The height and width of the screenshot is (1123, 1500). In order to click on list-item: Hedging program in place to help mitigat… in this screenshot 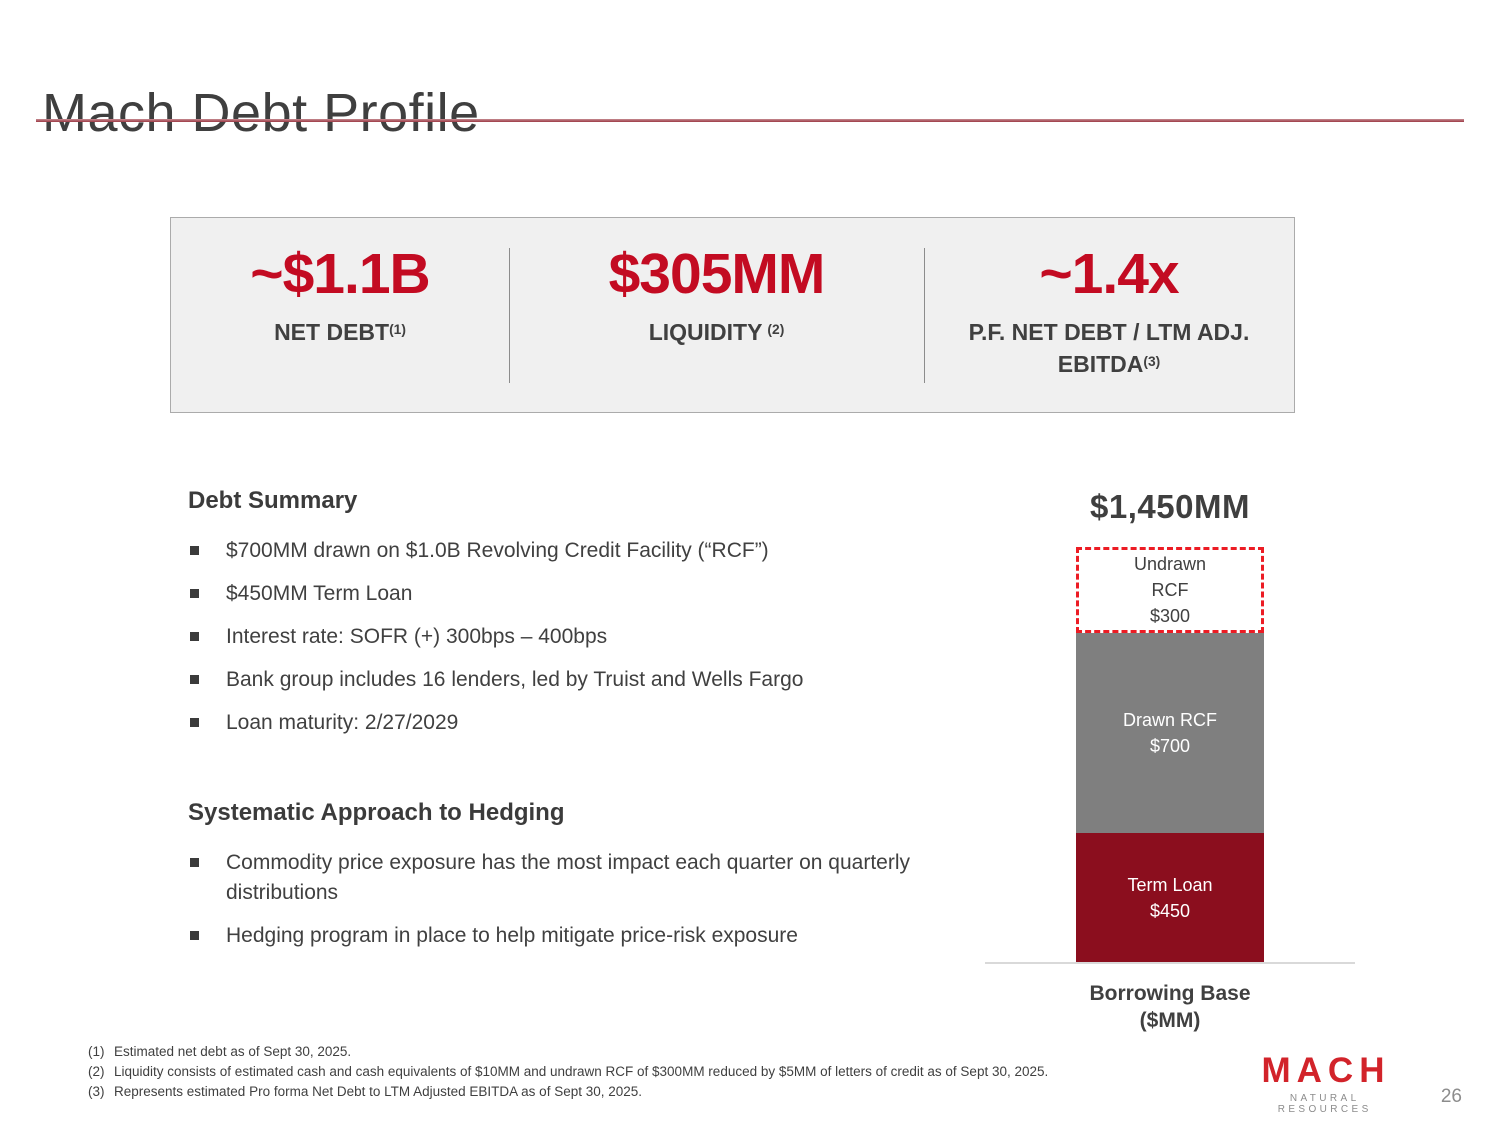, I will do `click(553, 936)`.